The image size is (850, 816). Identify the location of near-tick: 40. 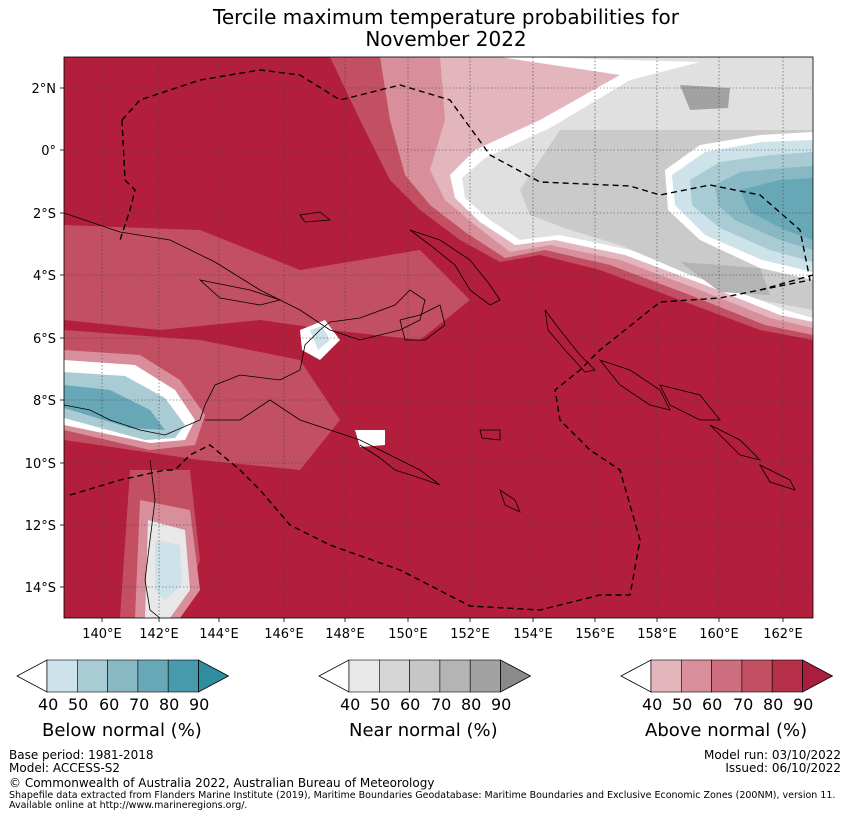
(350, 704).